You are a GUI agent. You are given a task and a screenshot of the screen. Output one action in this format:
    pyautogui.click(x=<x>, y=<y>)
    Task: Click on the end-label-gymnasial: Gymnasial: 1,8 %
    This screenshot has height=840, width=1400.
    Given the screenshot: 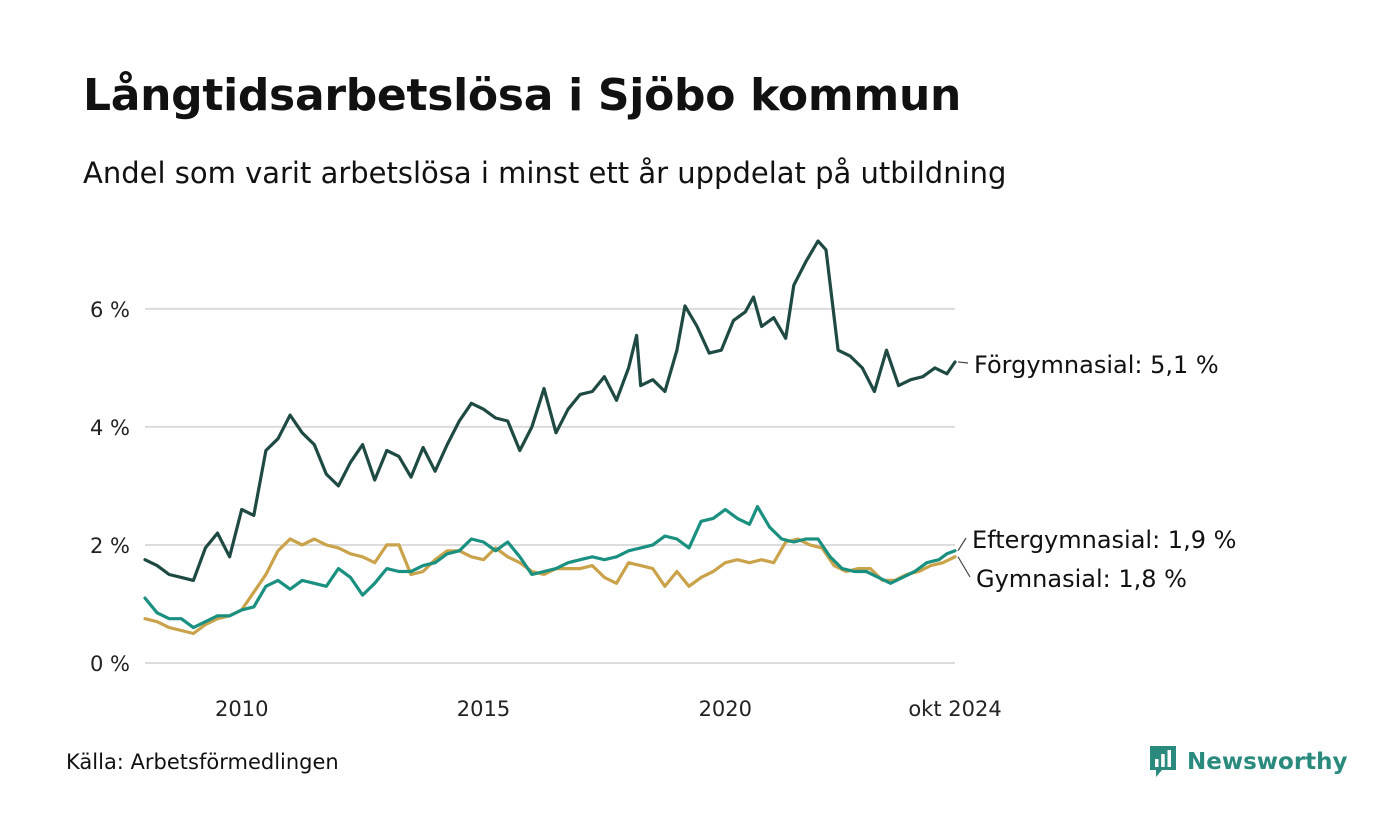 What is the action you would take?
    pyautogui.click(x=1081, y=579)
    